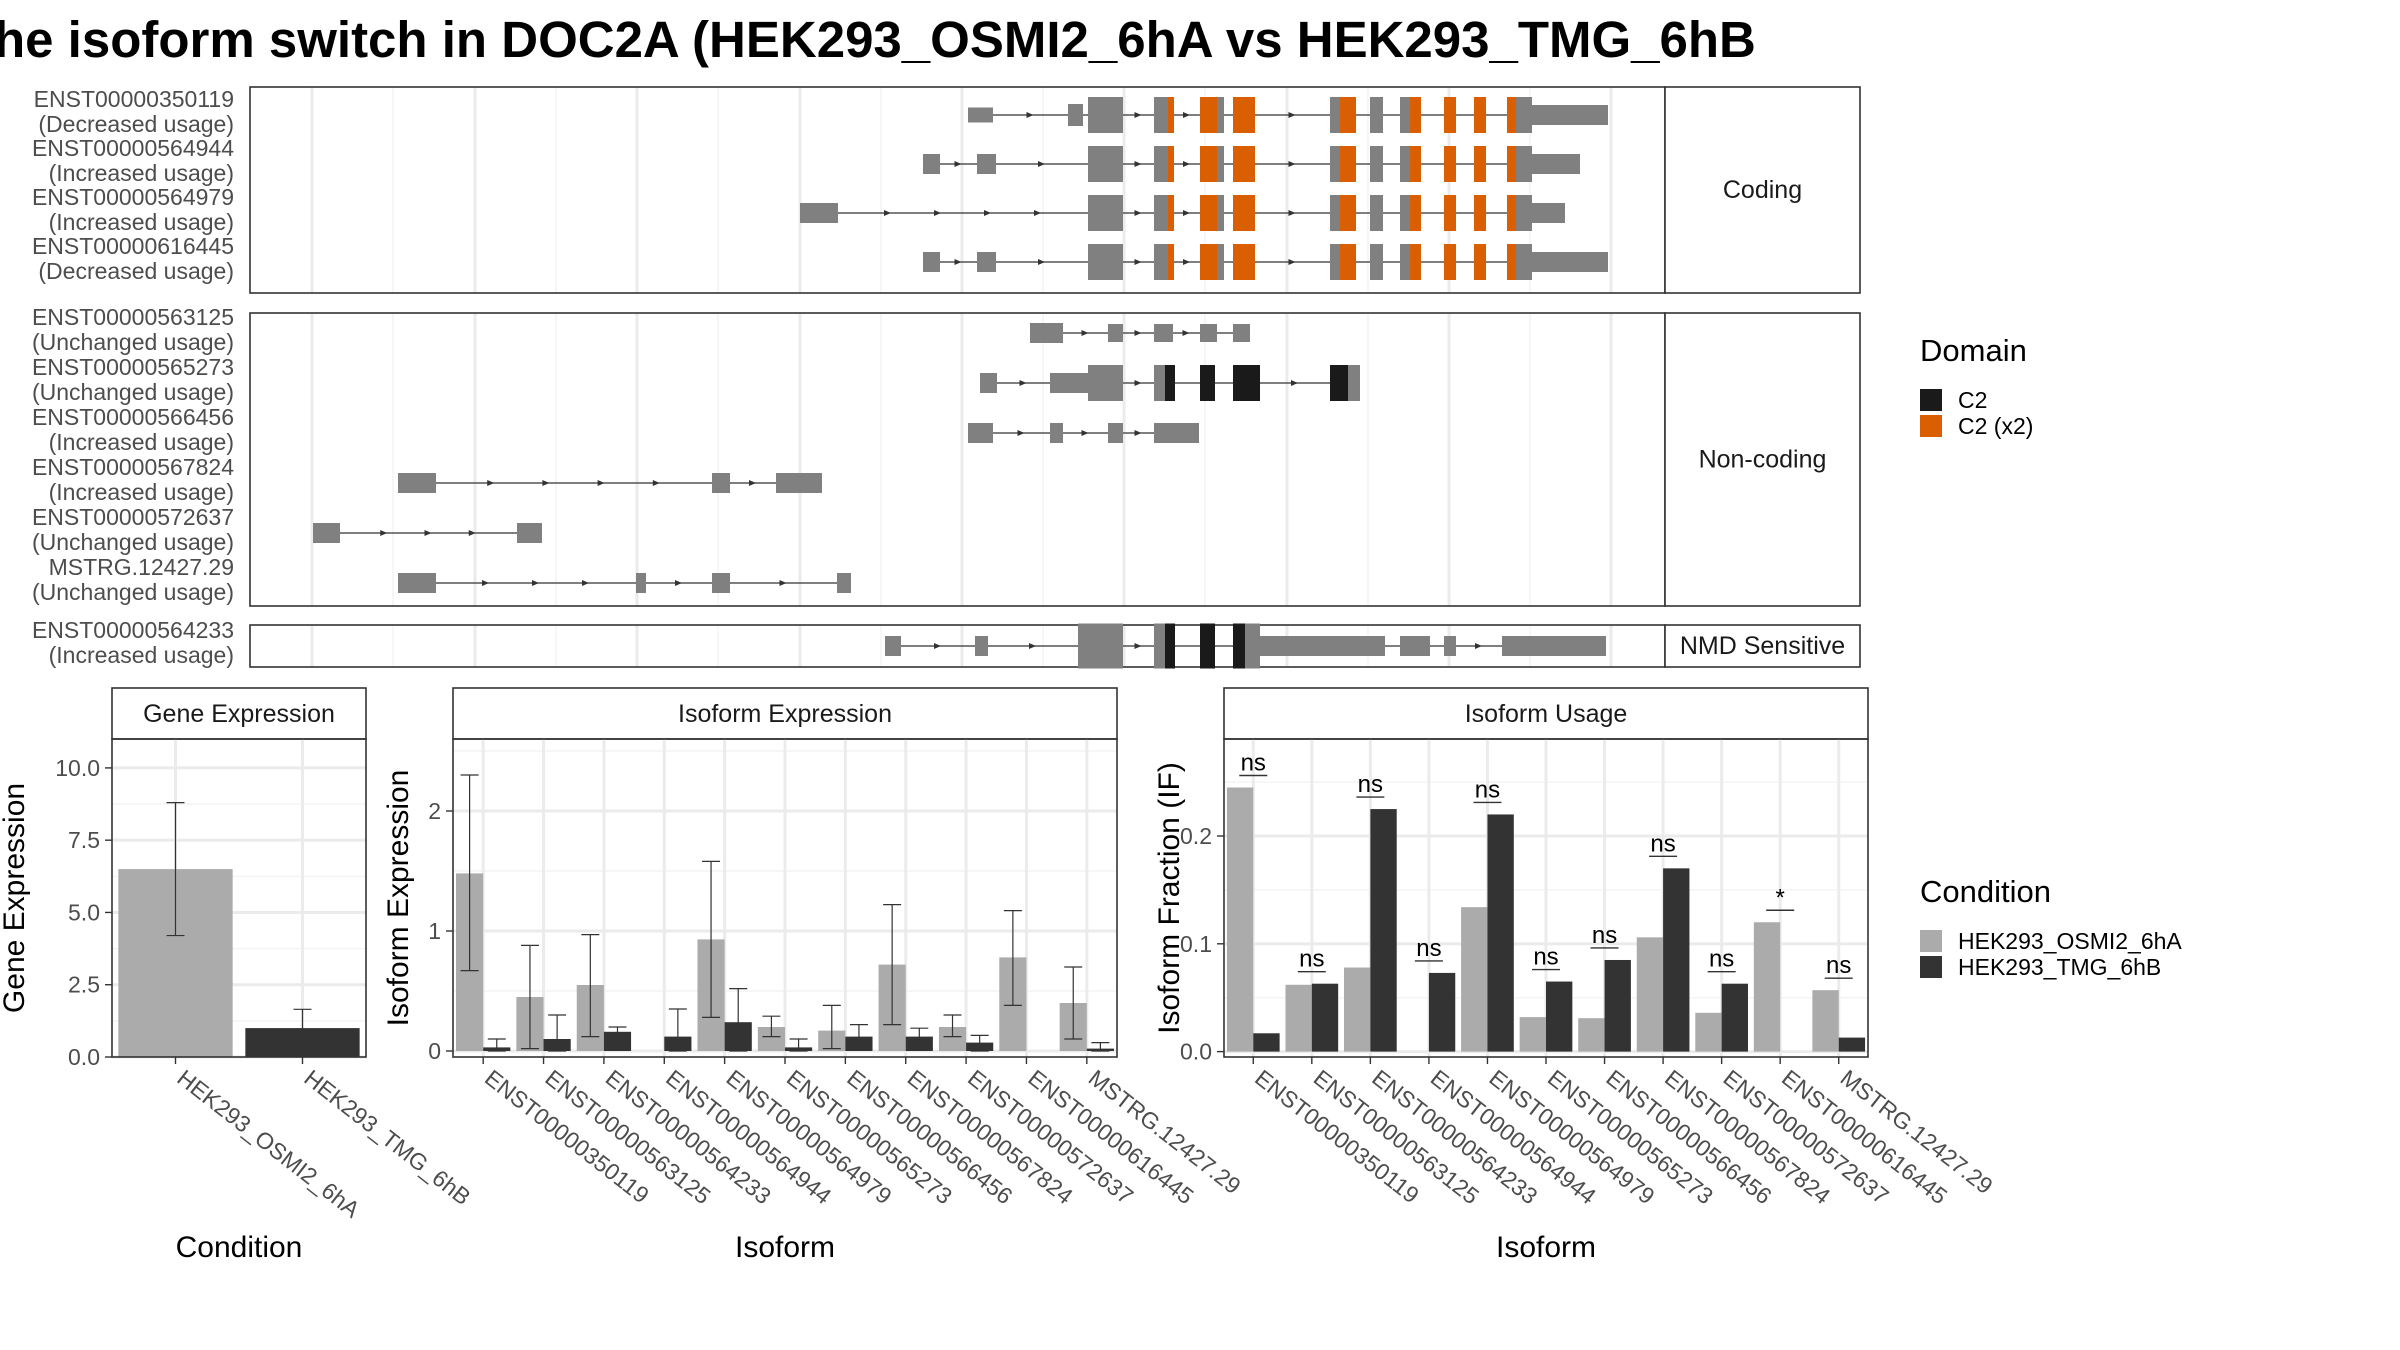  I want to click on domain-legend-swatch, so click(1931, 400).